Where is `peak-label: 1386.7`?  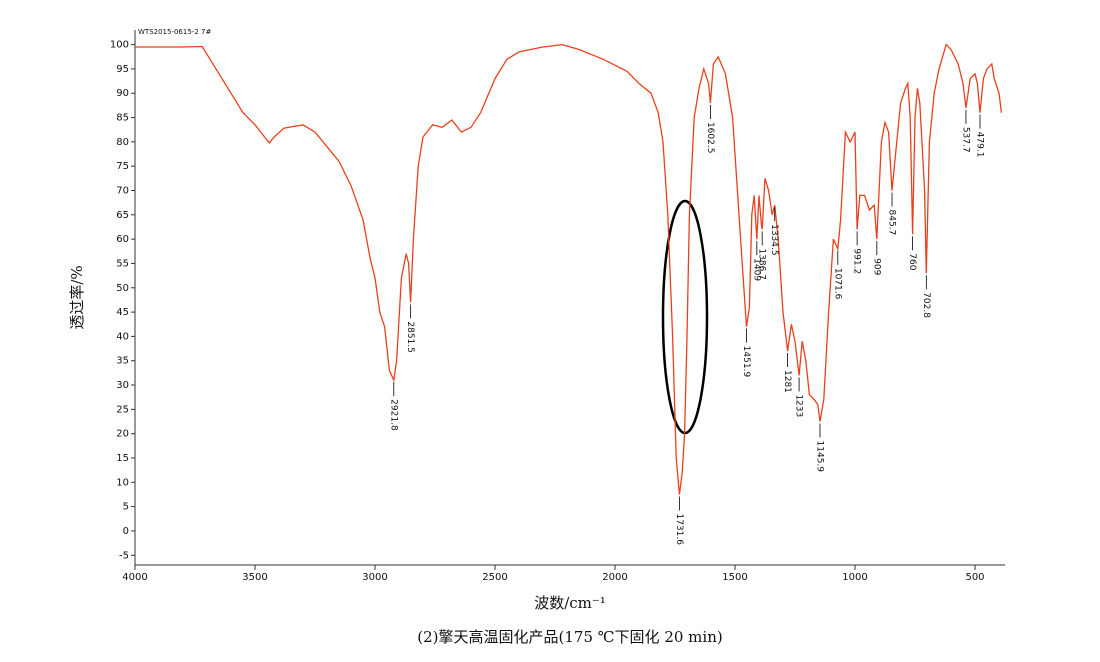 peak-label: 1386.7 is located at coordinates (762, 264).